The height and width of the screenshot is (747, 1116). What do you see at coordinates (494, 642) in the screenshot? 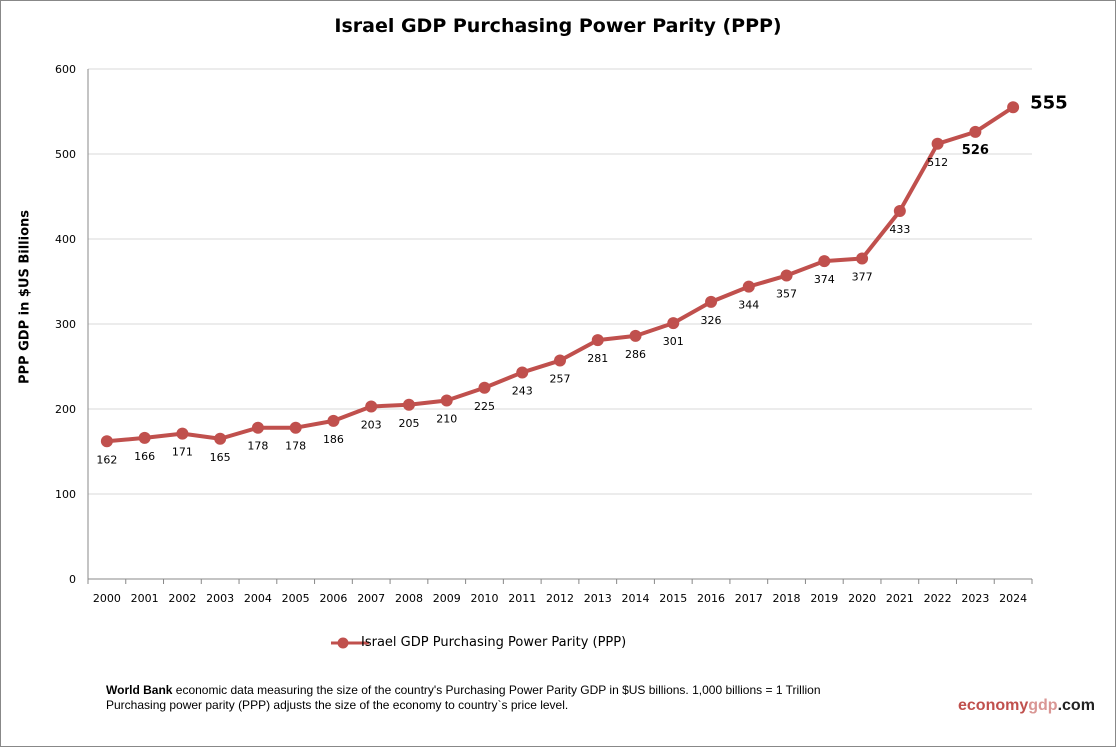
I see `legend-label: Israel GDP Purchasing Power Parity (PPP)` at bounding box center [494, 642].